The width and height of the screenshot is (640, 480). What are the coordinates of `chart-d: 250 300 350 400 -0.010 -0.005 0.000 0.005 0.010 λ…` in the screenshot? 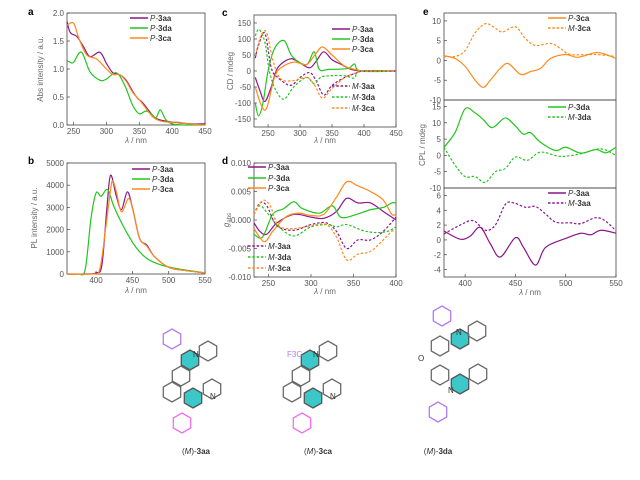 It's located at (312, 227).